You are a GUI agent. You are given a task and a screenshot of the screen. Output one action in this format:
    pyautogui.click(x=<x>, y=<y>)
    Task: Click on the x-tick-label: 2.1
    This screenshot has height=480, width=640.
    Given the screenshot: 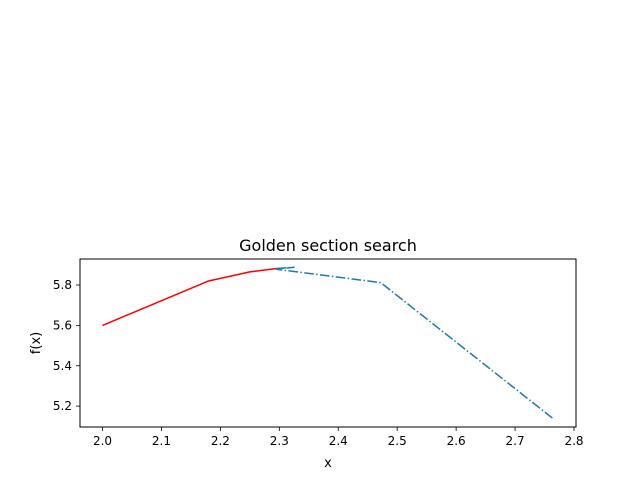 What is the action you would take?
    pyautogui.click(x=161, y=441)
    